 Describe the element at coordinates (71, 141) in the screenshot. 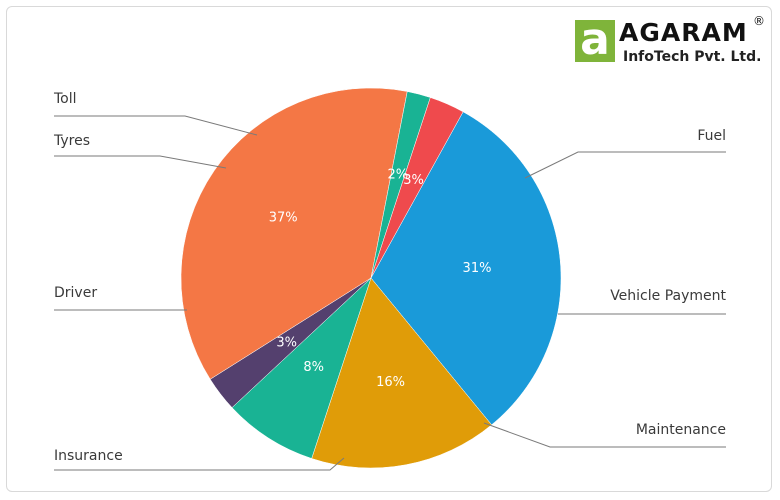

I see `category-label: Tyres` at that location.